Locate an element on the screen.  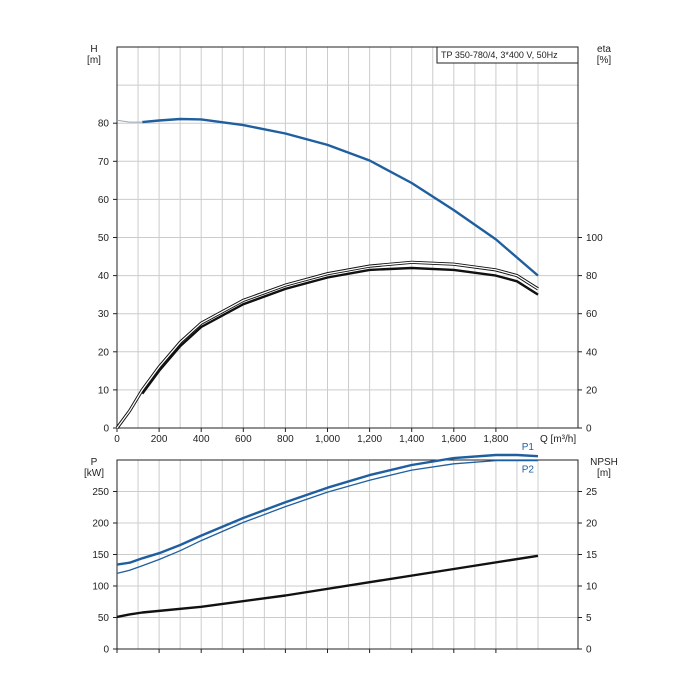
left-axis-tick-label: 80 is located at coordinates (104, 124).